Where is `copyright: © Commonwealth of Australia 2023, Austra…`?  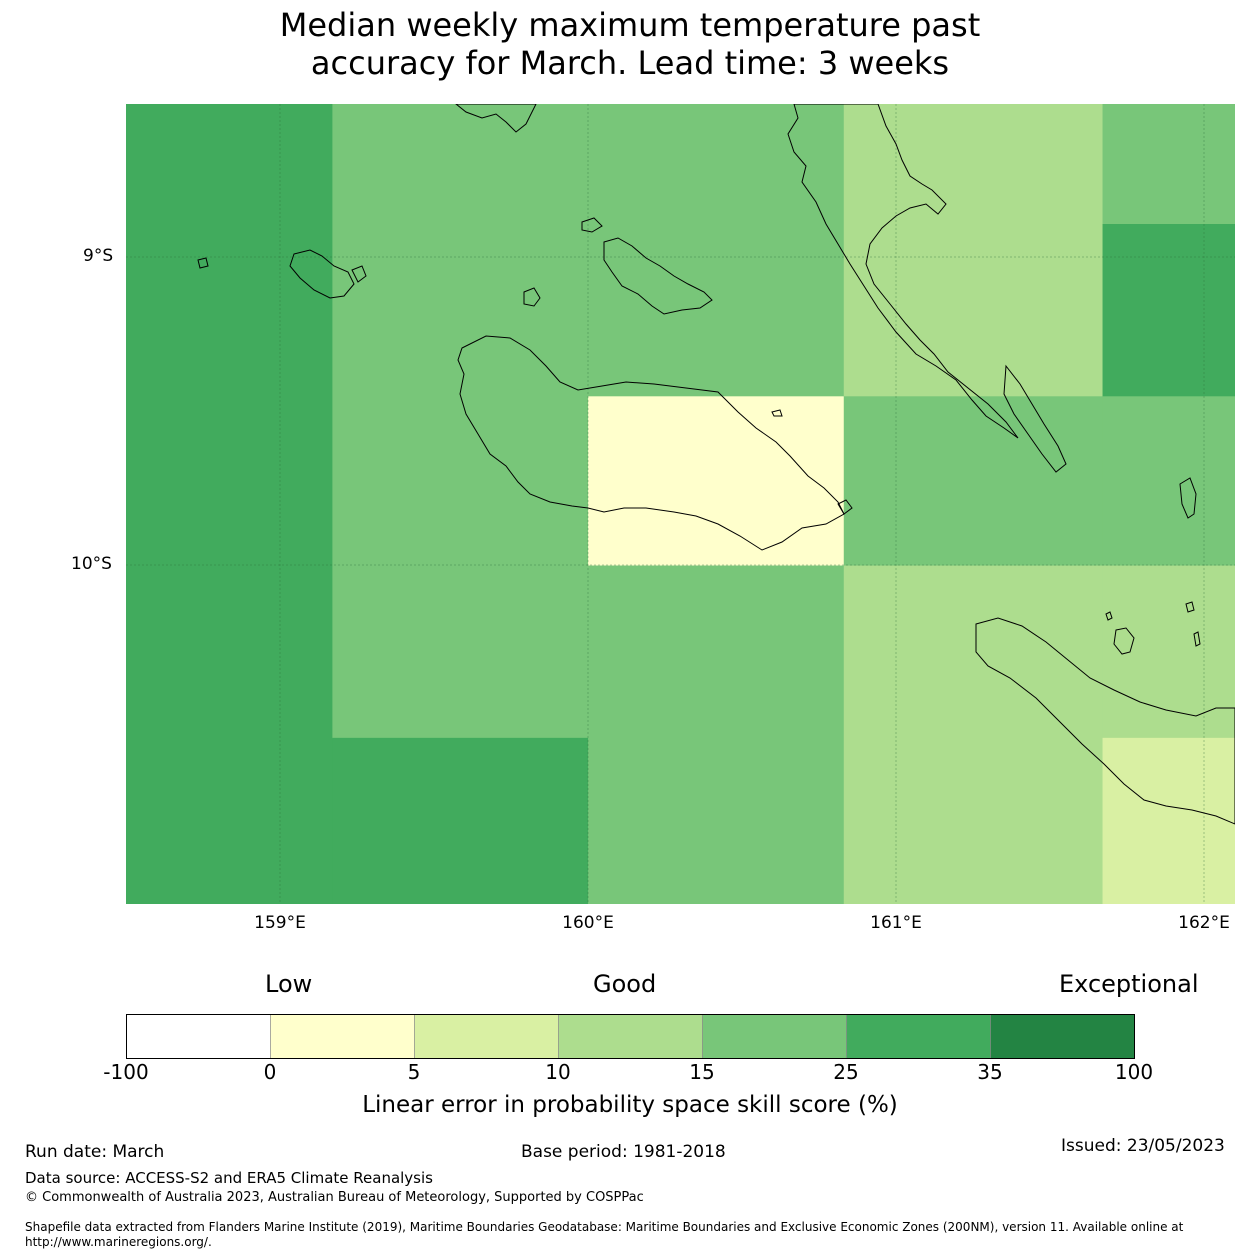 copyright: © Commonwealth of Australia 2023, Austra… is located at coordinates (334, 1197).